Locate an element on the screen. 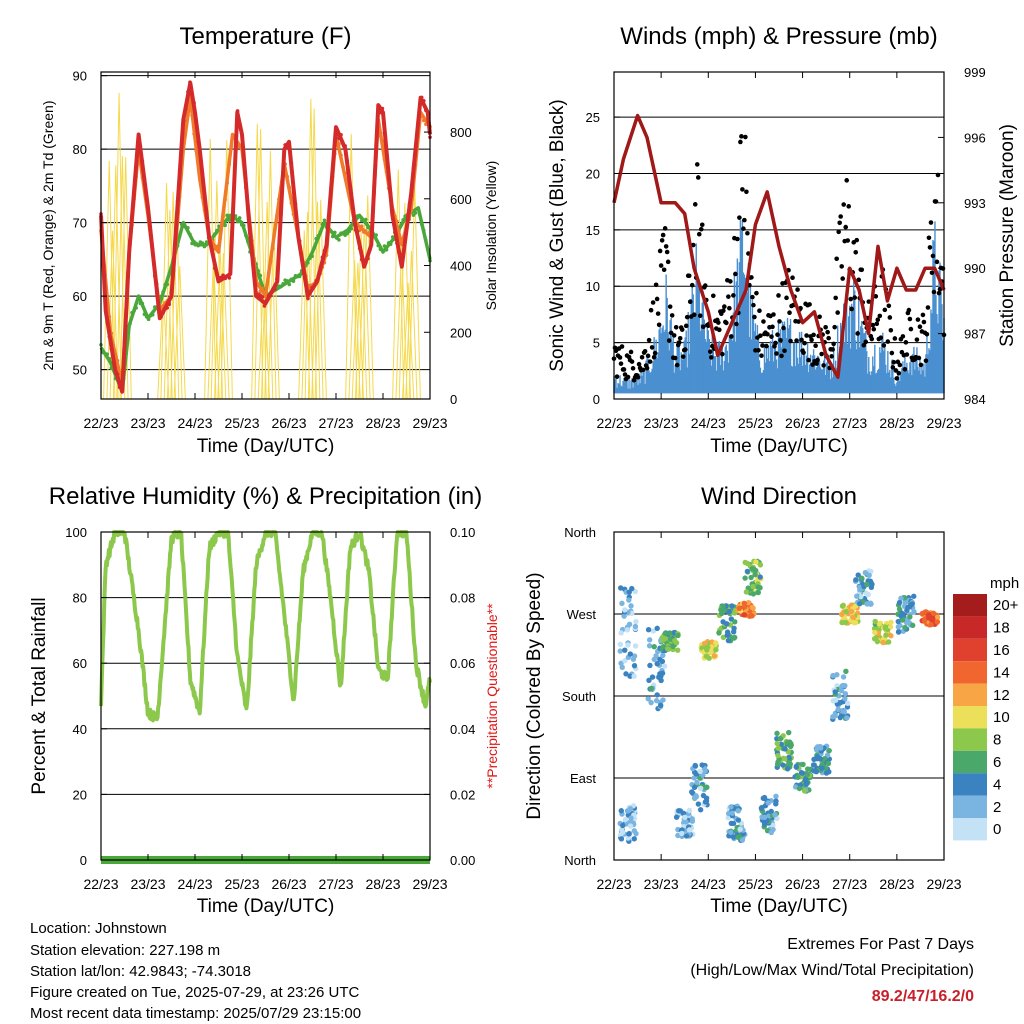  y-axis-label: Sonic Wind & Gust (Blue, Black) is located at coordinates (557, 235).